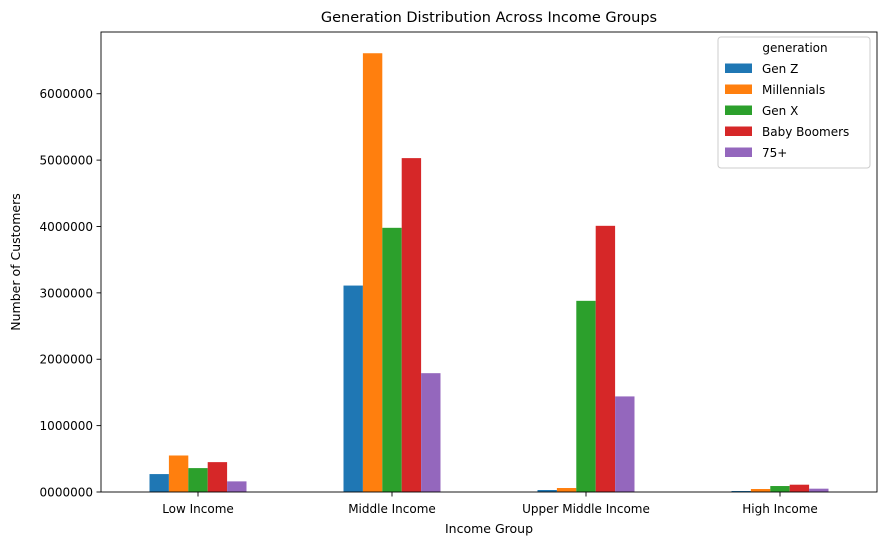  What do you see at coordinates (198, 509) in the screenshot?
I see `x-tick-label: Low Income` at bounding box center [198, 509].